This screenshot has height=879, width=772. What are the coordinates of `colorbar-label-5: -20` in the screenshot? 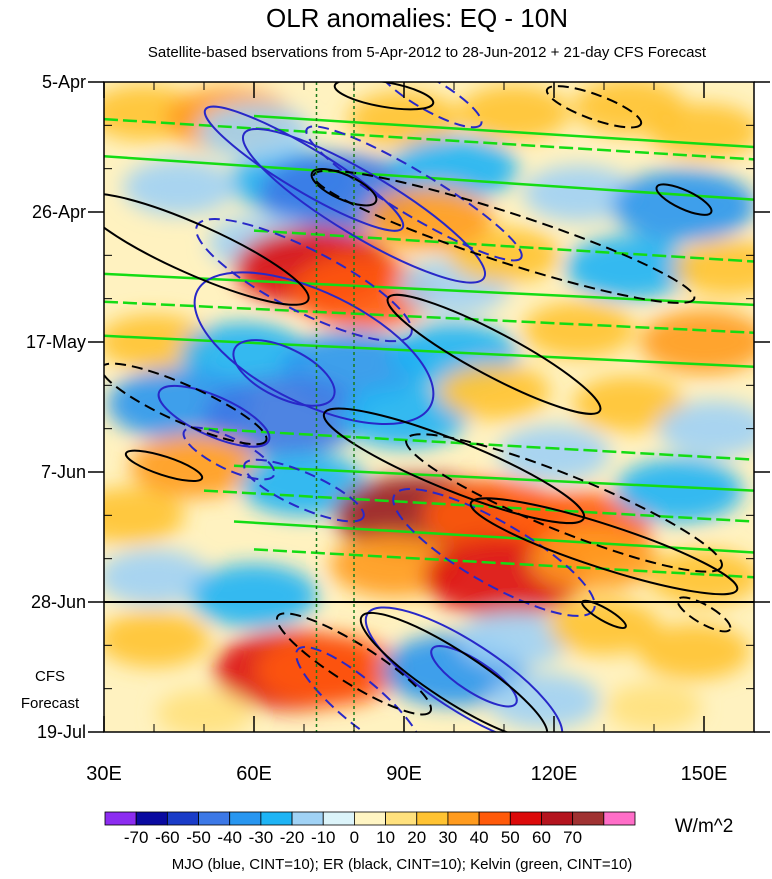 It's located at (292, 837).